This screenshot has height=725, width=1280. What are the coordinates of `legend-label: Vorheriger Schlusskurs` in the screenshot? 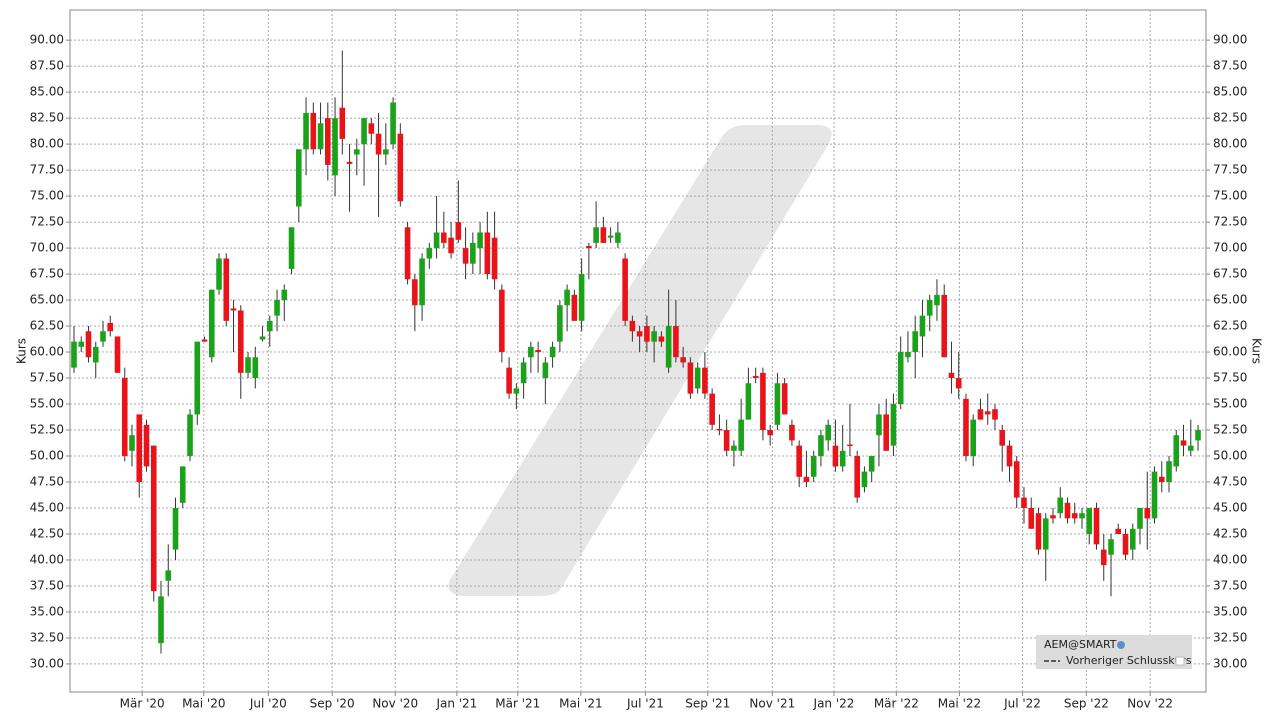 It's located at (1129, 660).